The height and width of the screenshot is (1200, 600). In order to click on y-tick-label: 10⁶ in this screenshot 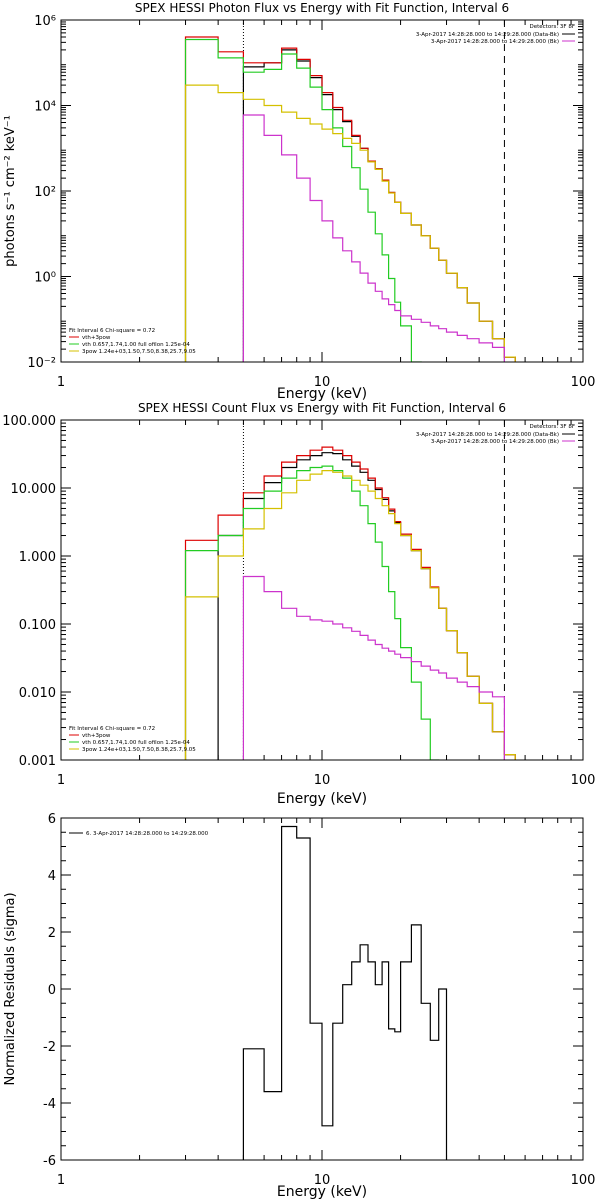, I will do `click(45, 21)`.